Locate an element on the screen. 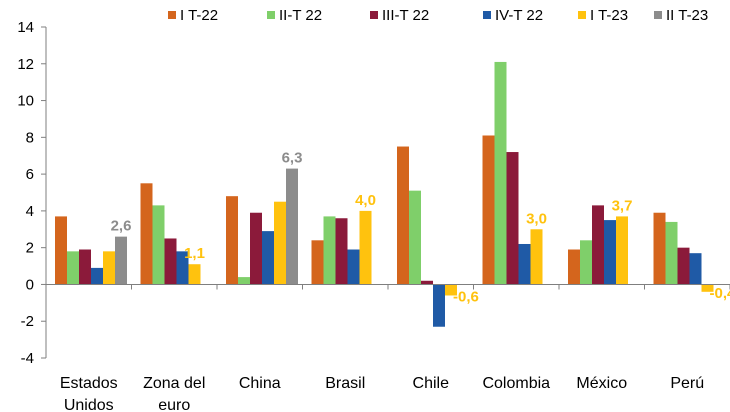  data-label: 3,7 is located at coordinates (622, 205).